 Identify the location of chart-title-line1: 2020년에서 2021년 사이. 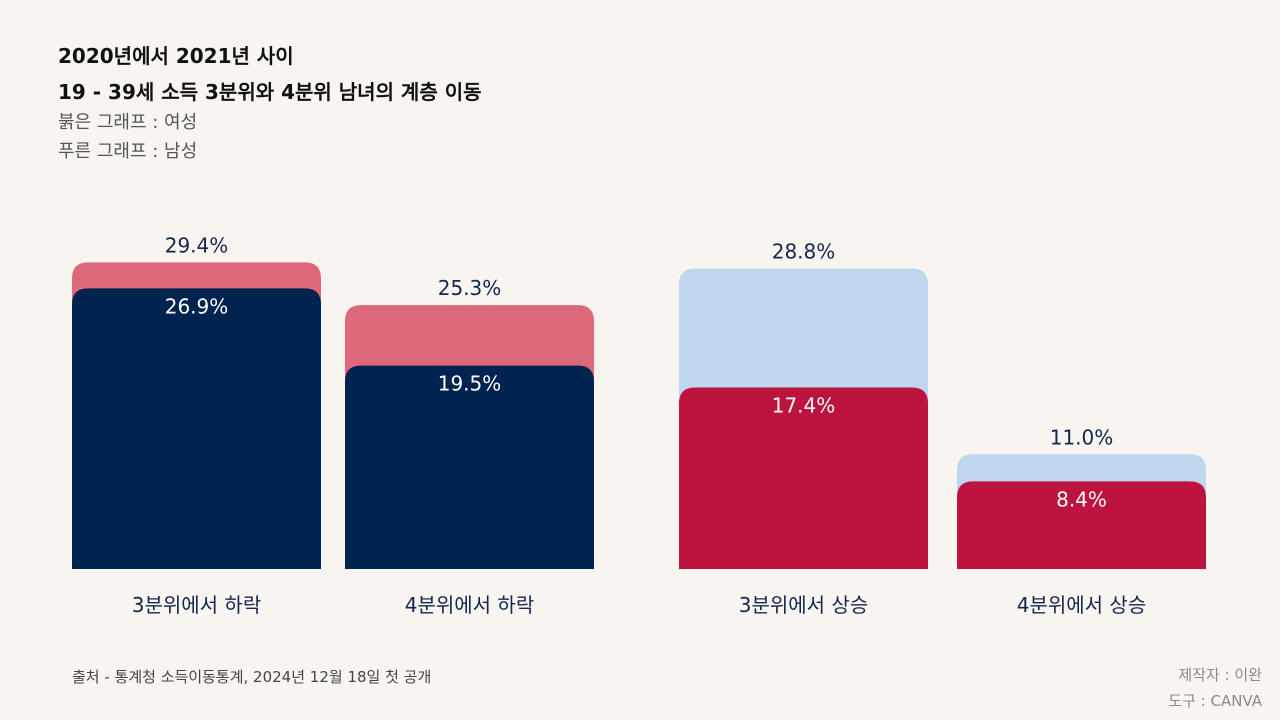
(176, 56).